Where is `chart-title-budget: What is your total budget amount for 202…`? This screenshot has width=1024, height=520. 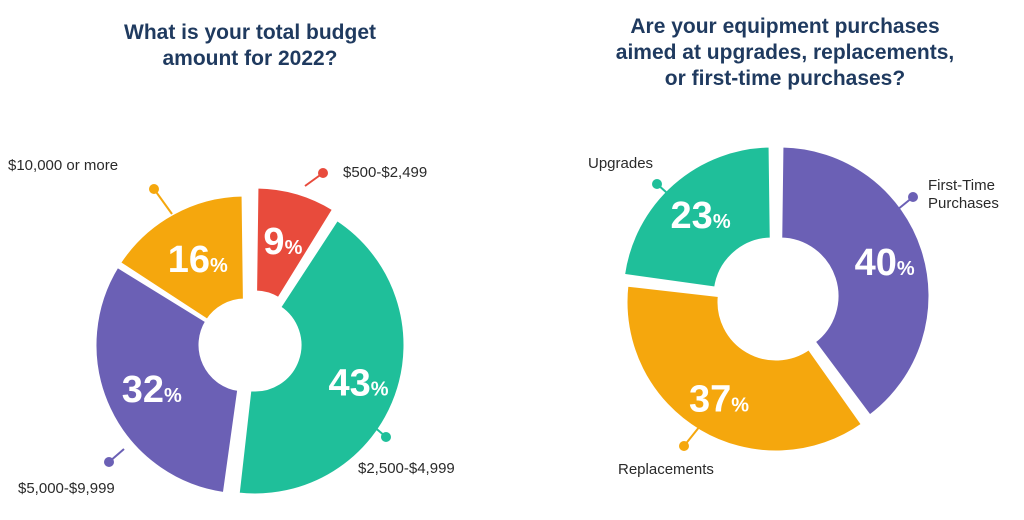 chart-title-budget: What is your total budget amount for 202… is located at coordinates (250, 45).